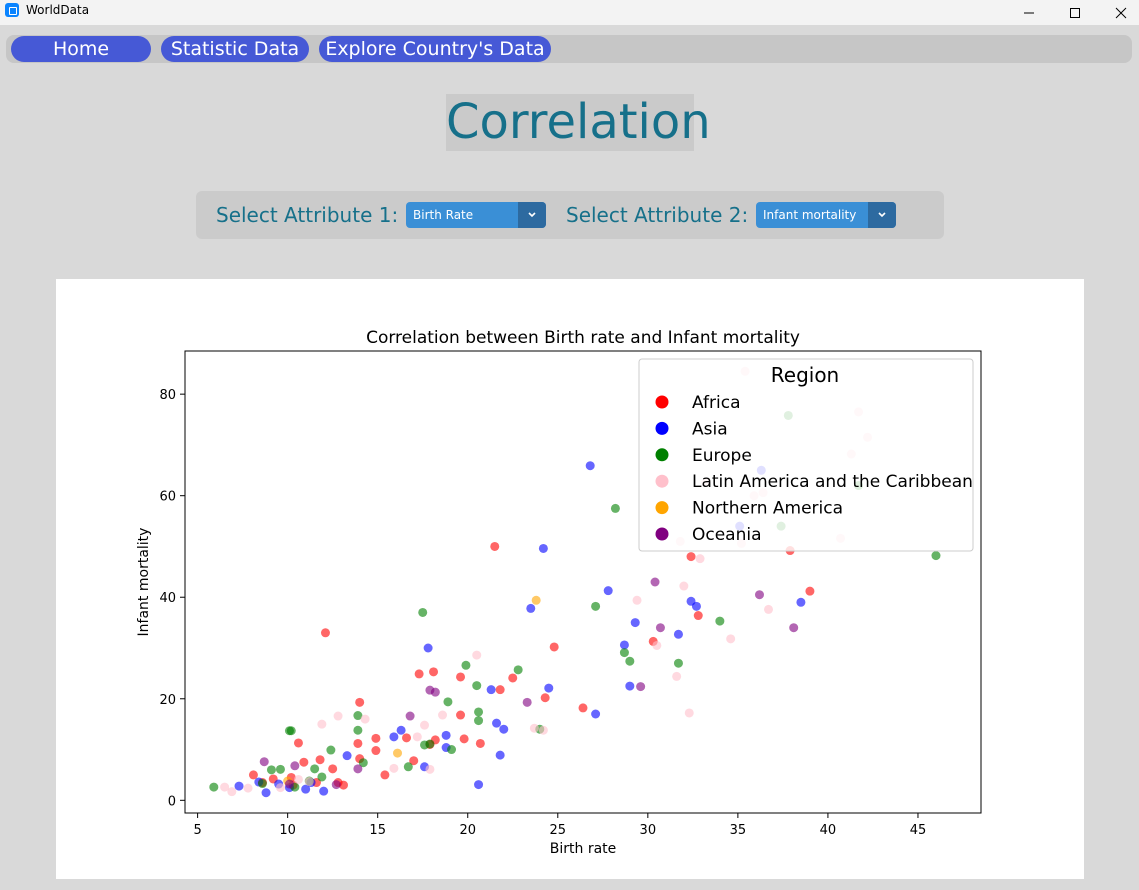  Describe the element at coordinates (307, 215) in the screenshot. I see `attribute-1-label: Select Attribute 1:` at that location.